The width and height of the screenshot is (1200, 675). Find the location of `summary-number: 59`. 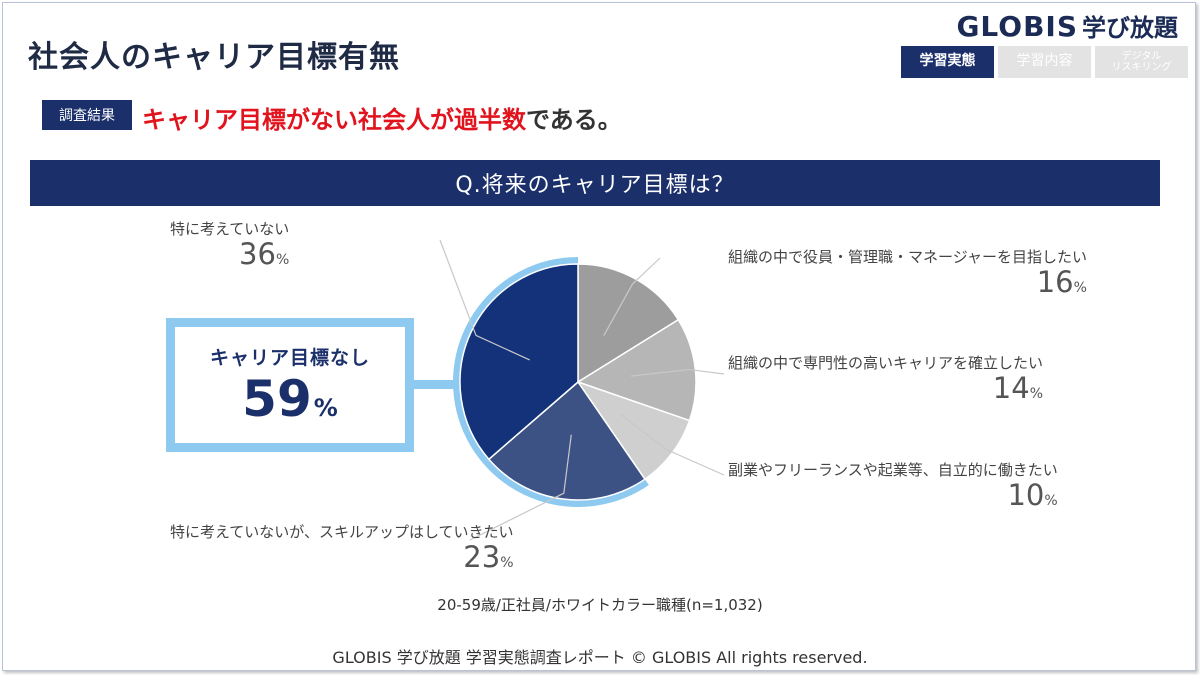

summary-number: 59 is located at coordinates (277, 399).